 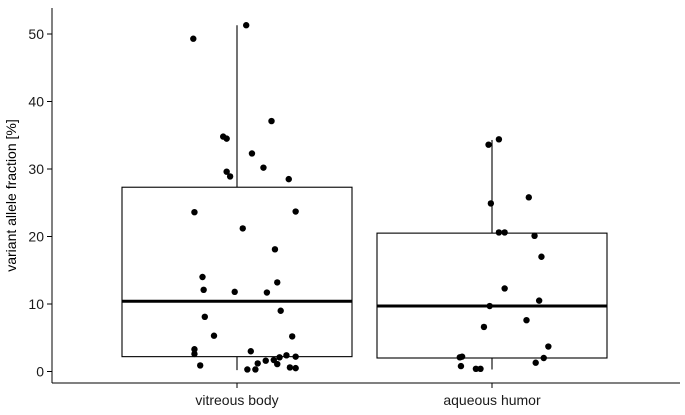 What do you see at coordinates (36, 304) in the screenshot?
I see `y-tick-label-10: 10` at bounding box center [36, 304].